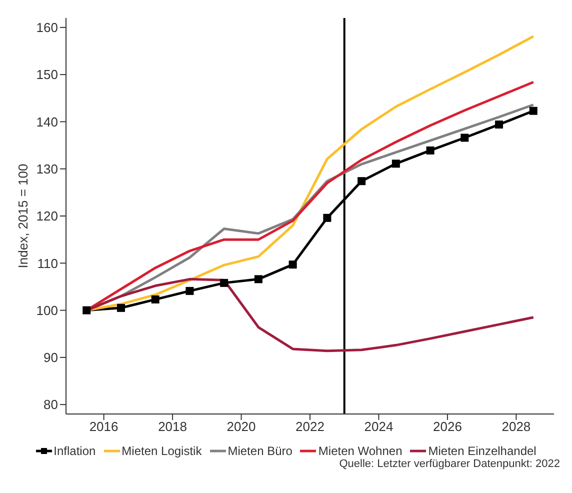 This screenshot has width=572, height=493. Describe the element at coordinates (47, 310) in the screenshot. I see `y-tick-label: 100` at that location.